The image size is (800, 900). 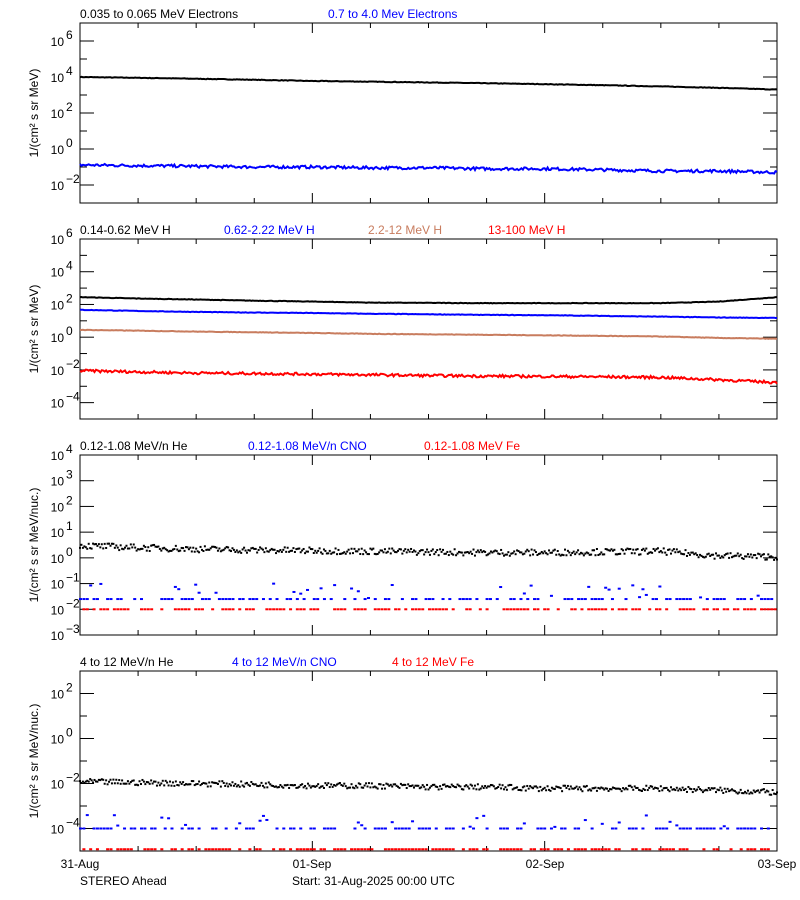 I want to click on legend-entry: 0.12-1.08 MeV/n CNO, so click(x=307, y=446).